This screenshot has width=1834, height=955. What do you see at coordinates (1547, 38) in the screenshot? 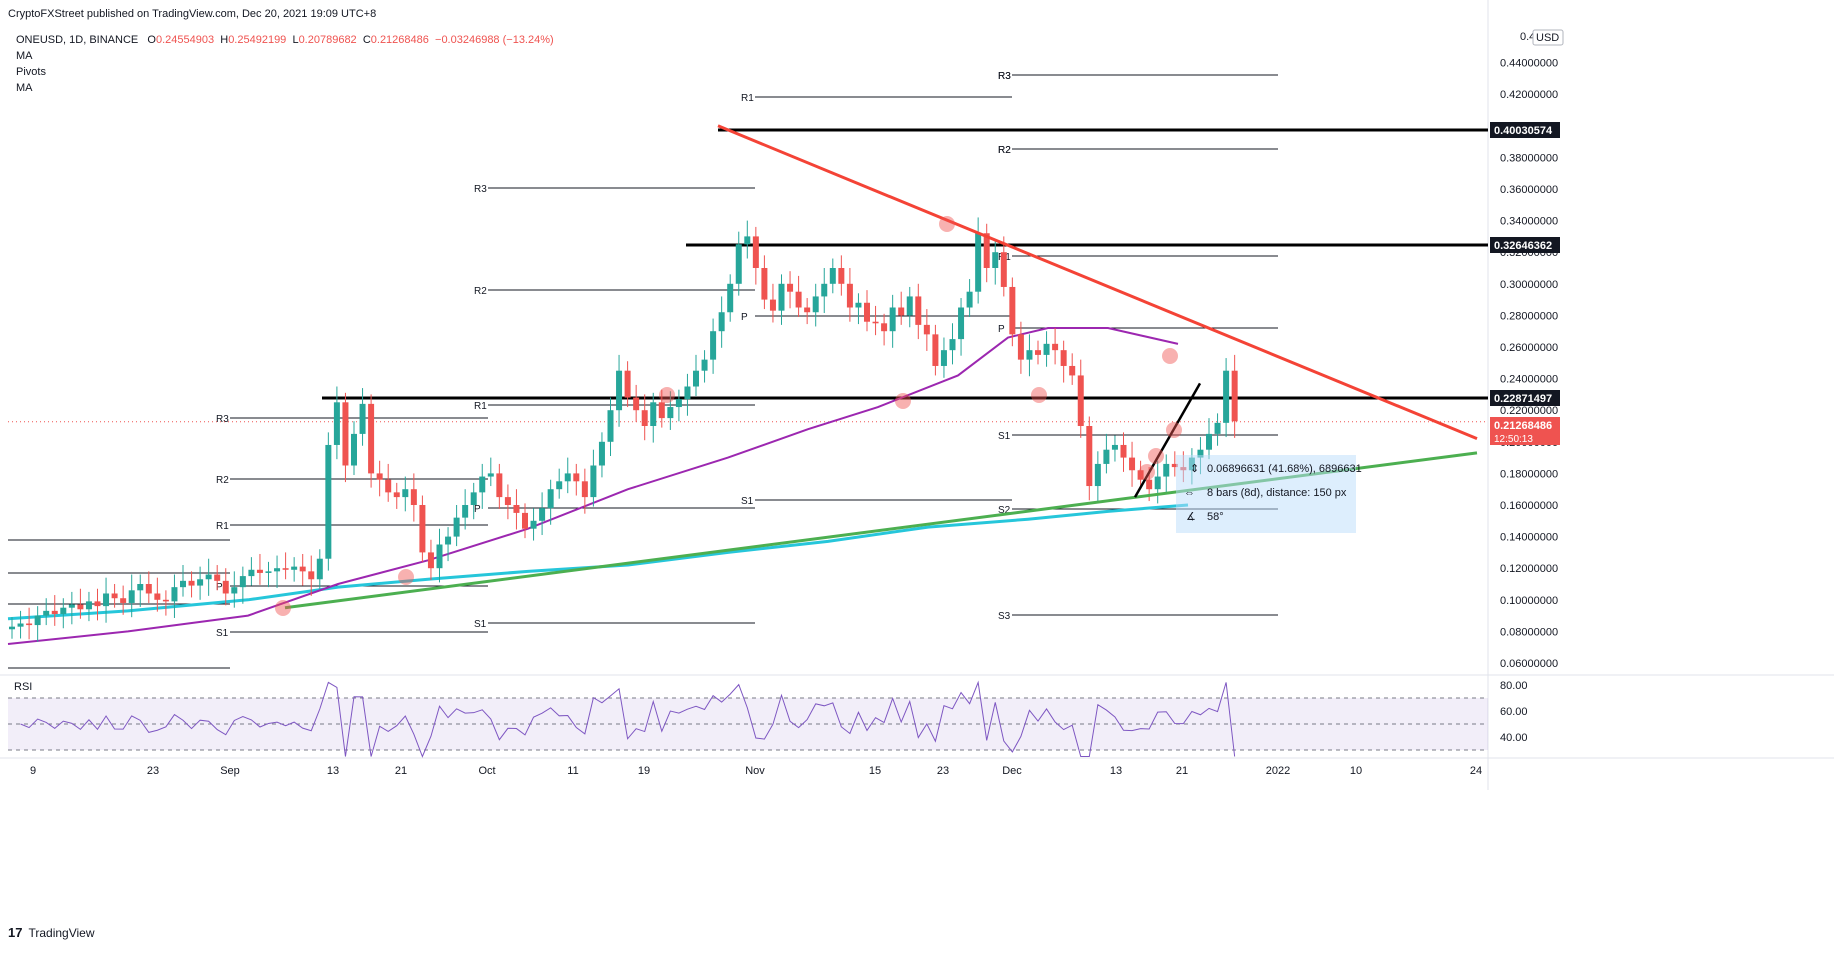
I see `currency-label: USD` at bounding box center [1547, 38].